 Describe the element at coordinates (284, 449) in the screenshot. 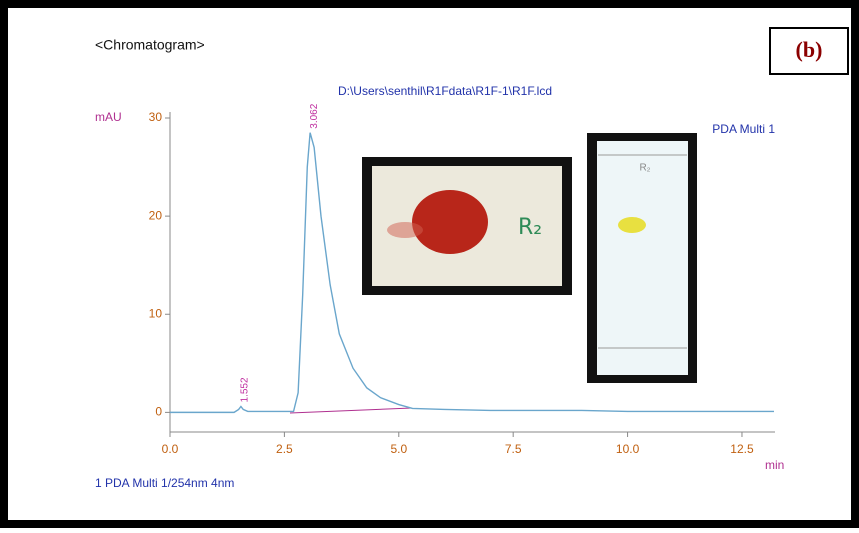

I see `x-tick-label: 2.5` at that location.